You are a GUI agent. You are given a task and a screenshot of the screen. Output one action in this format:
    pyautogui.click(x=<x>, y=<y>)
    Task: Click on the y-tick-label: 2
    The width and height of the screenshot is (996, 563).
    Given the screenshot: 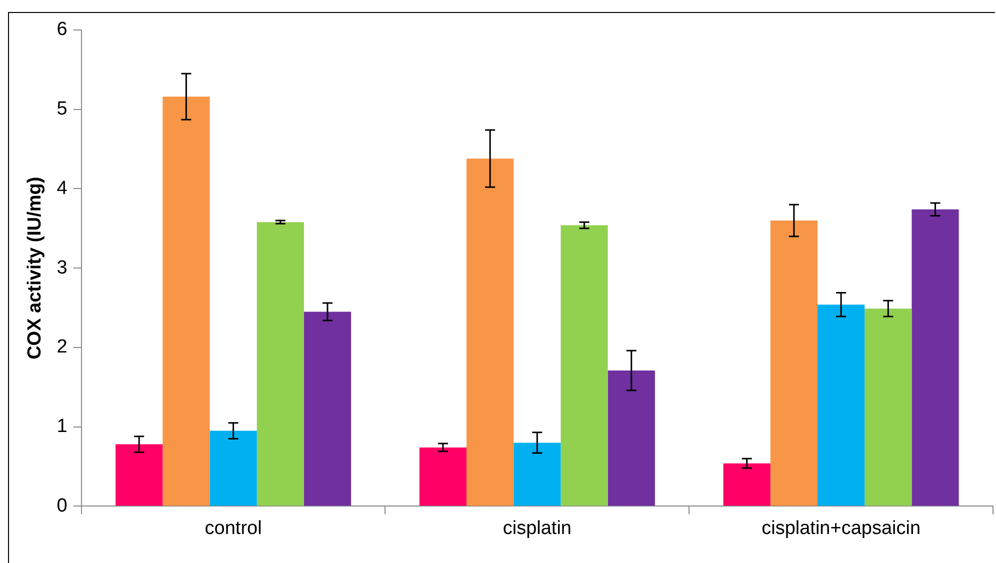 What is the action you would take?
    pyautogui.click(x=62, y=347)
    